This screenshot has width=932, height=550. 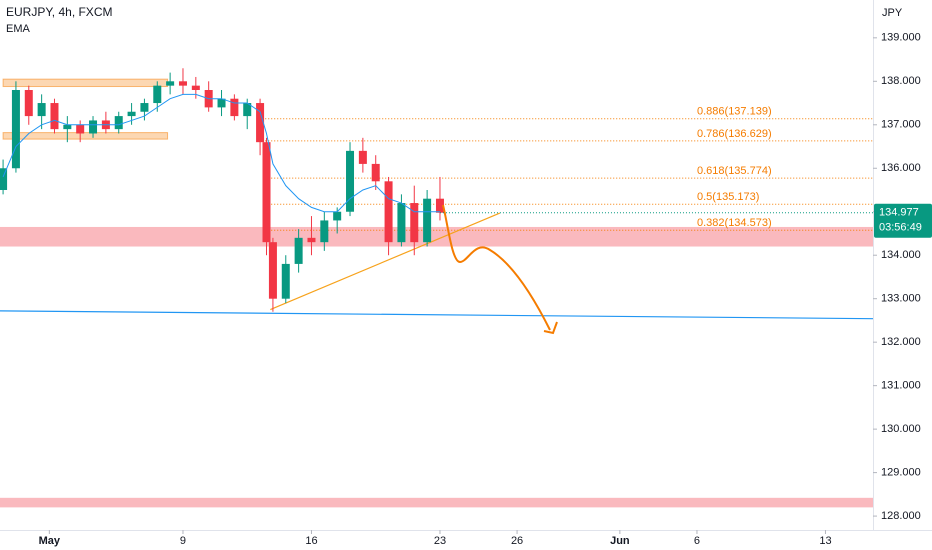 What do you see at coordinates (311, 541) in the screenshot?
I see `x-tick-label: 16` at bounding box center [311, 541].